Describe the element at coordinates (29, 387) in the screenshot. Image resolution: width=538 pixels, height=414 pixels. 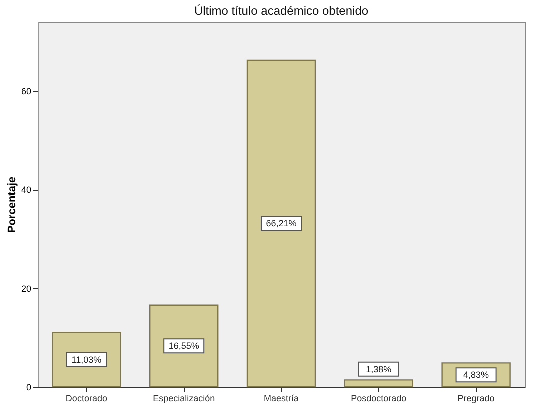
I see `y-tick-label: 0` at that location.